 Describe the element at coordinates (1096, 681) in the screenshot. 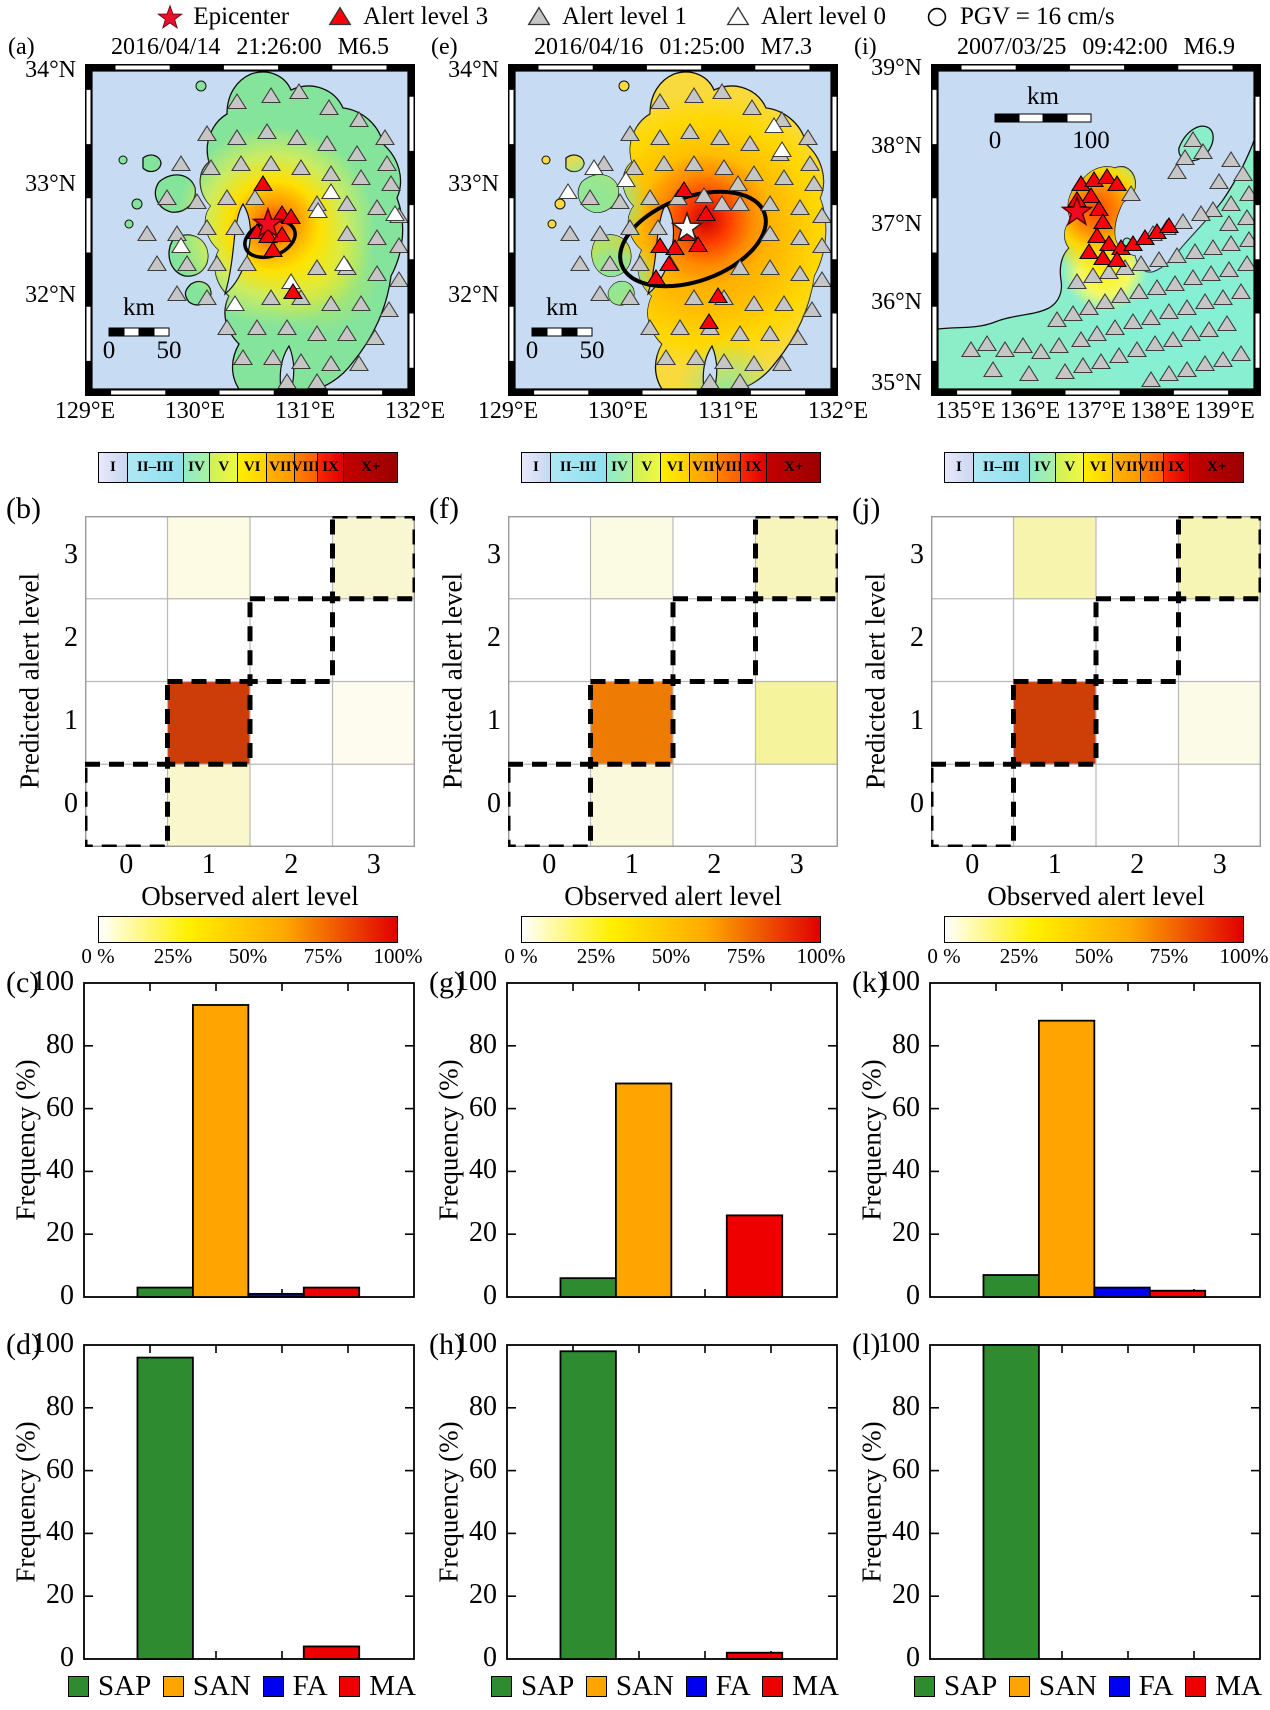

I see `matrix-border` at that location.